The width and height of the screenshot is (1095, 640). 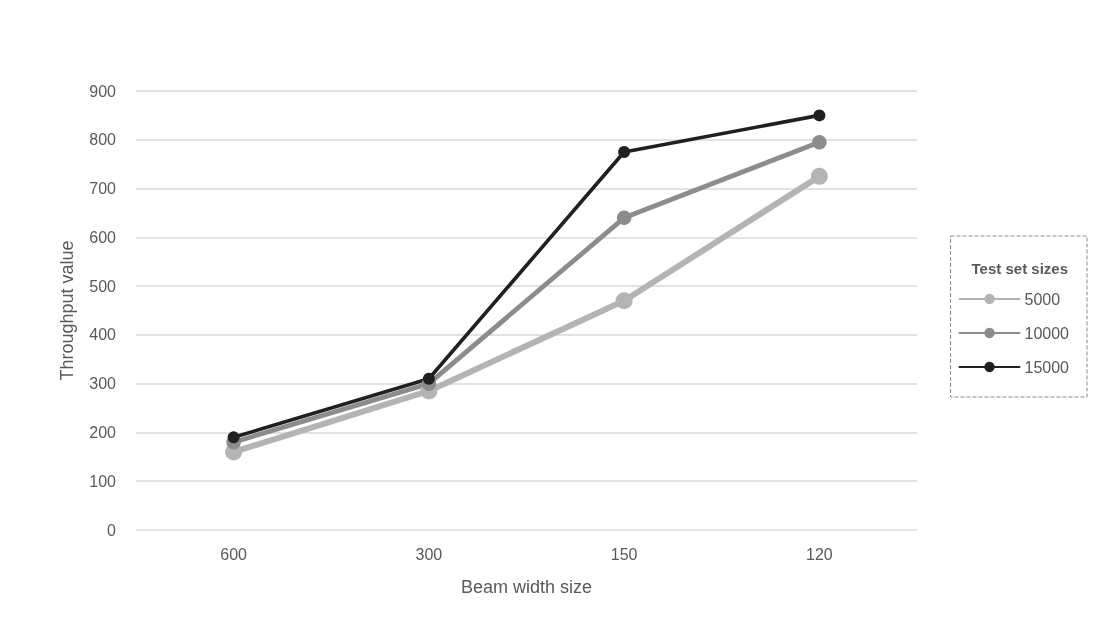 I want to click on y-tick-label: 800, so click(x=103, y=140).